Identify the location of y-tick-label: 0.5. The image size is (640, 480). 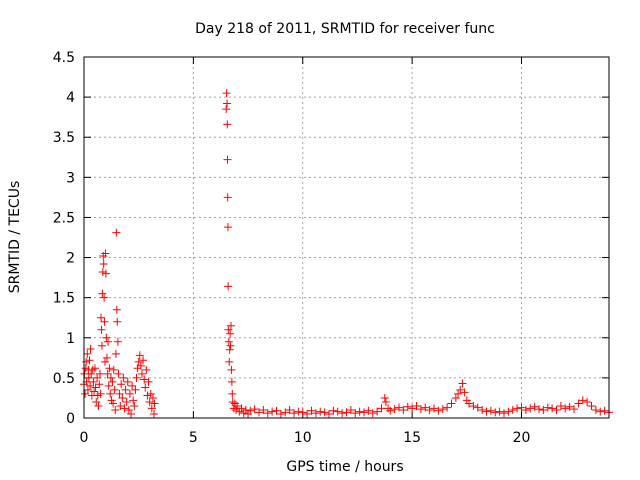
(64, 379).